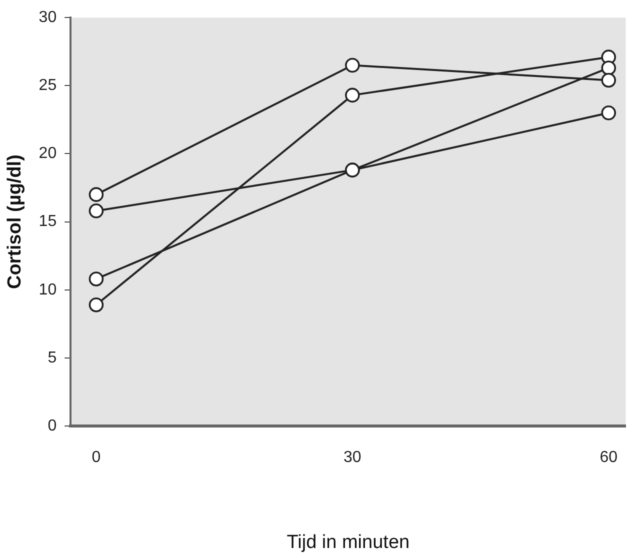 The image size is (634, 558). Describe the element at coordinates (609, 457) in the screenshot. I see `x-tick-label: 60` at that location.